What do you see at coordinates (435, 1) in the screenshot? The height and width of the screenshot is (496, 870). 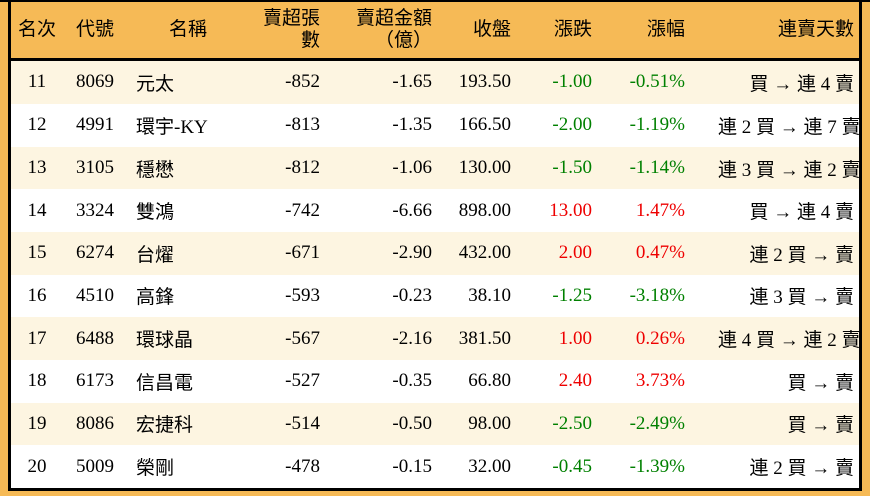 I see `table-top-border` at bounding box center [435, 1].